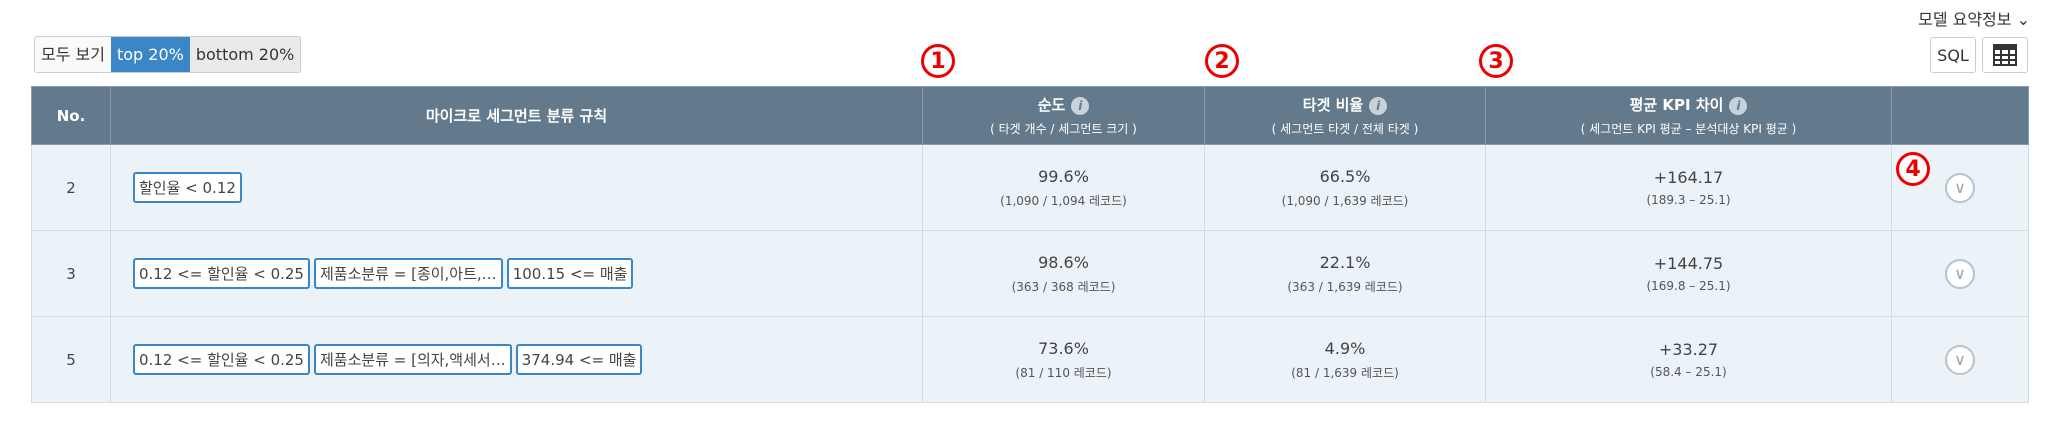 The image size is (2048, 434). Describe the element at coordinates (1688, 286) in the screenshot. I see `kpi-detail: (169.8 – 25.1)` at that location.